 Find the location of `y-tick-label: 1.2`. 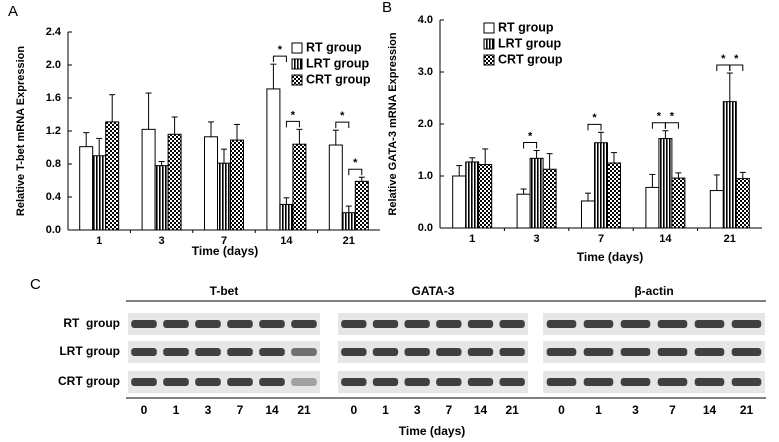

y-tick-label: 1.2 is located at coordinates (53, 131).